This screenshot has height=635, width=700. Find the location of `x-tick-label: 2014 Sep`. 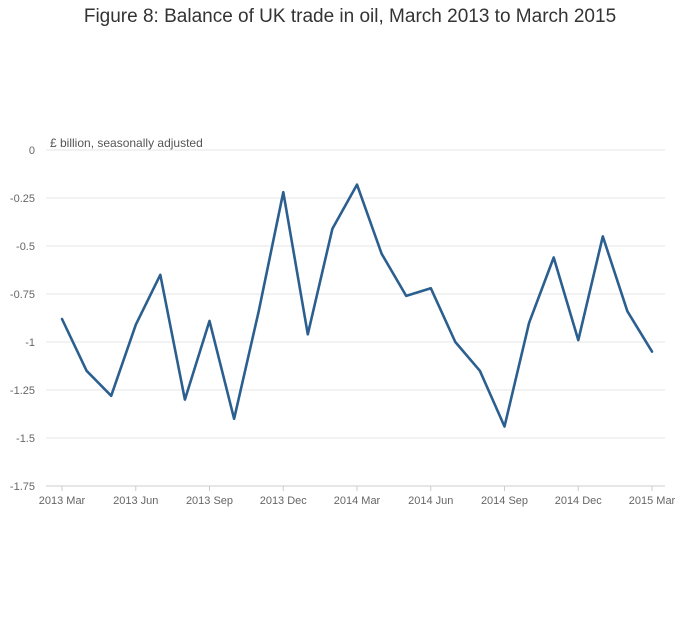

x-tick-label: 2014 Sep is located at coordinates (504, 501).